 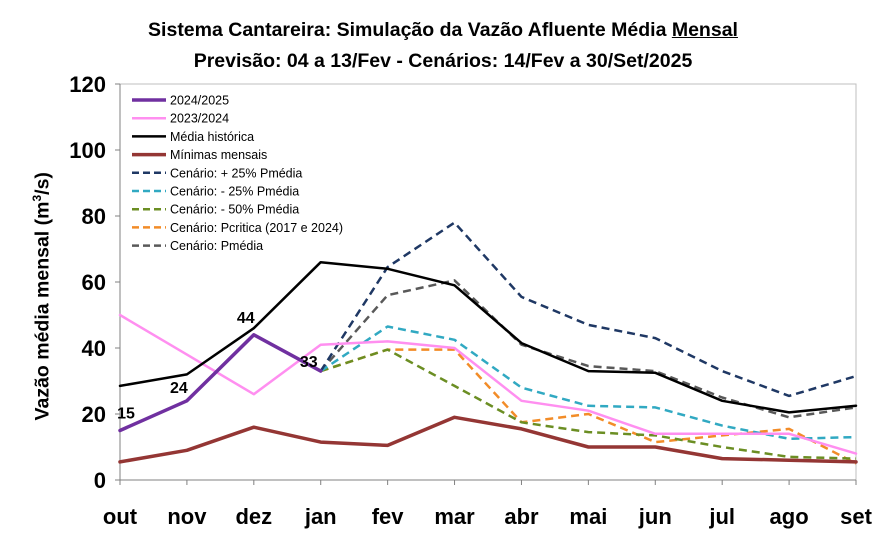 What do you see at coordinates (856, 516) in the screenshot?
I see `x-tick-label-set: set` at bounding box center [856, 516].